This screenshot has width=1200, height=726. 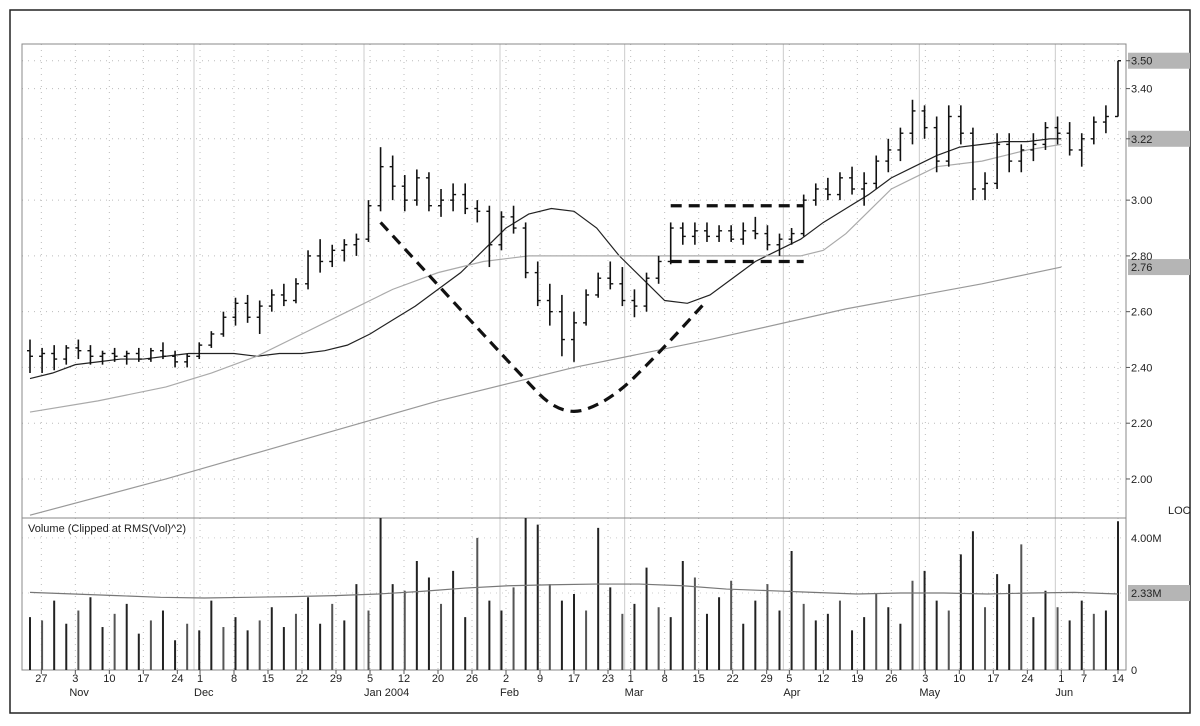 I want to click on volume-tick-label: 2.33M, so click(x=1146, y=594).